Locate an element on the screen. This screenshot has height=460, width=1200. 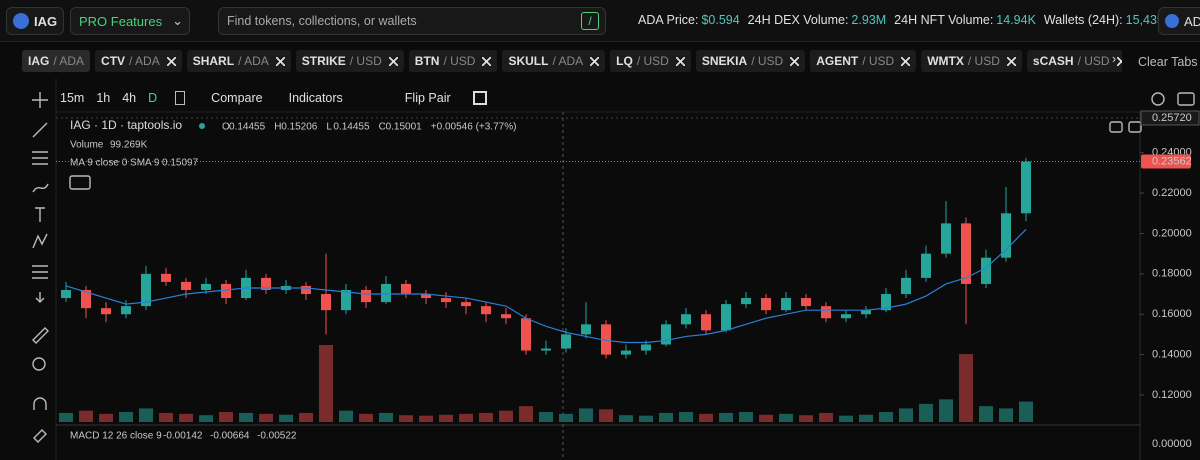
compare: Compare is located at coordinates (237, 98).